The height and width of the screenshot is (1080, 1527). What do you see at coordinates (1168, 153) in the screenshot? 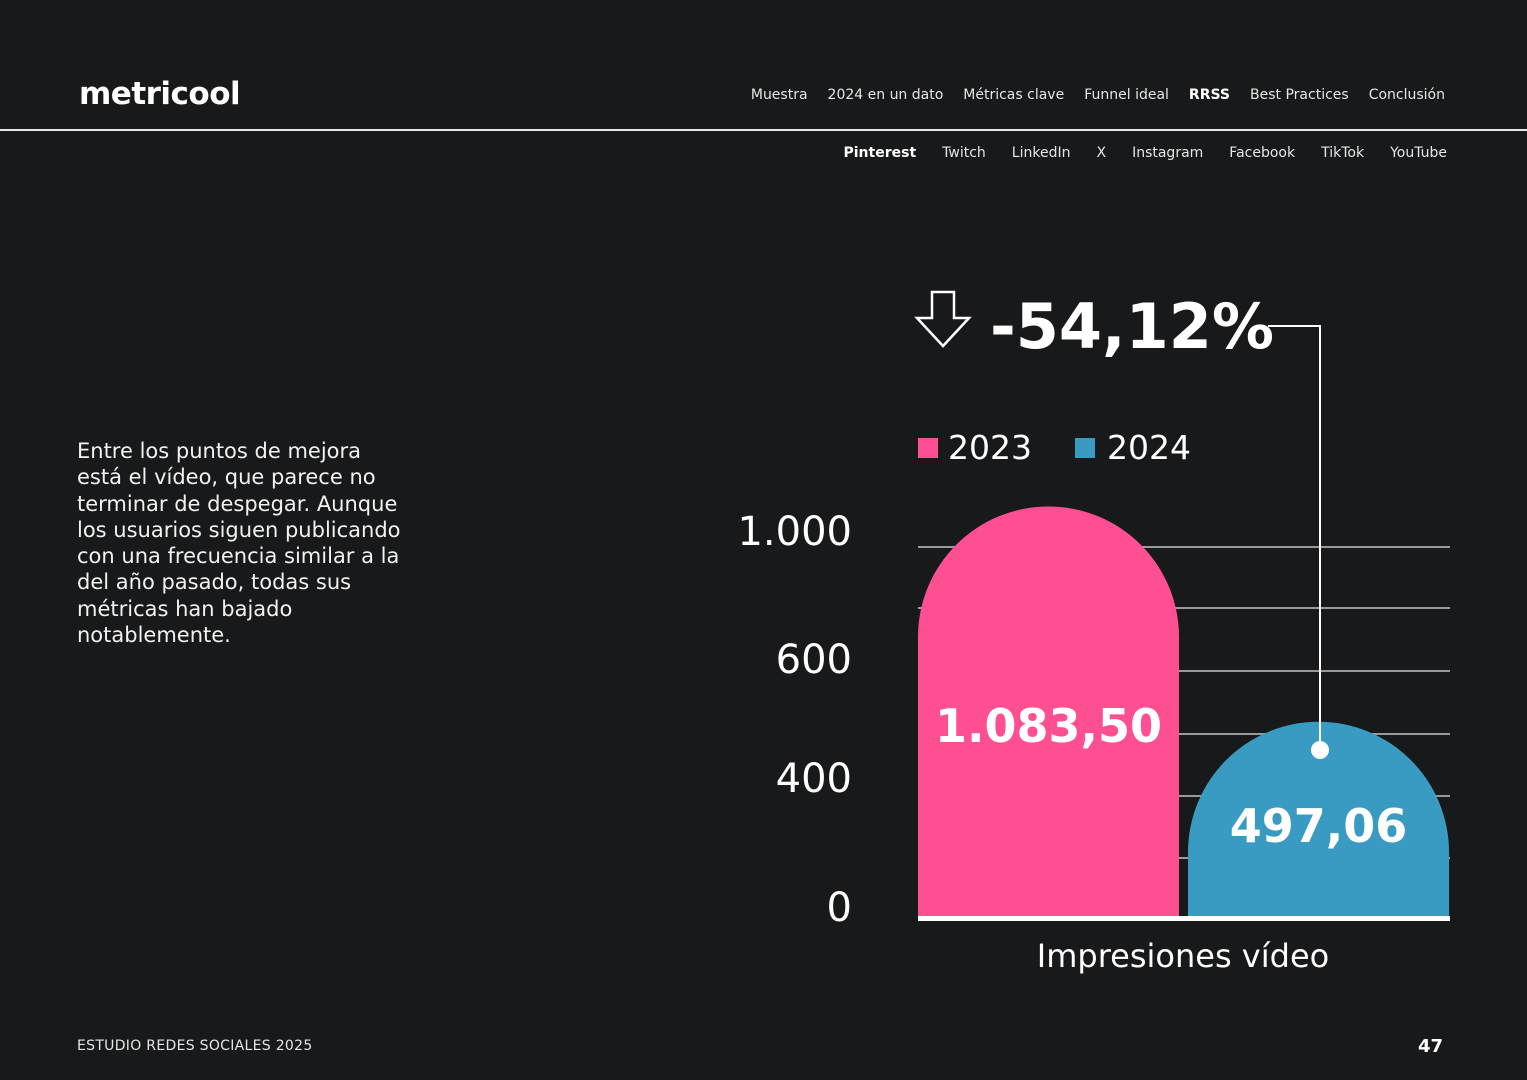
I see `sub-nav-instagram: Instagram` at bounding box center [1168, 153].